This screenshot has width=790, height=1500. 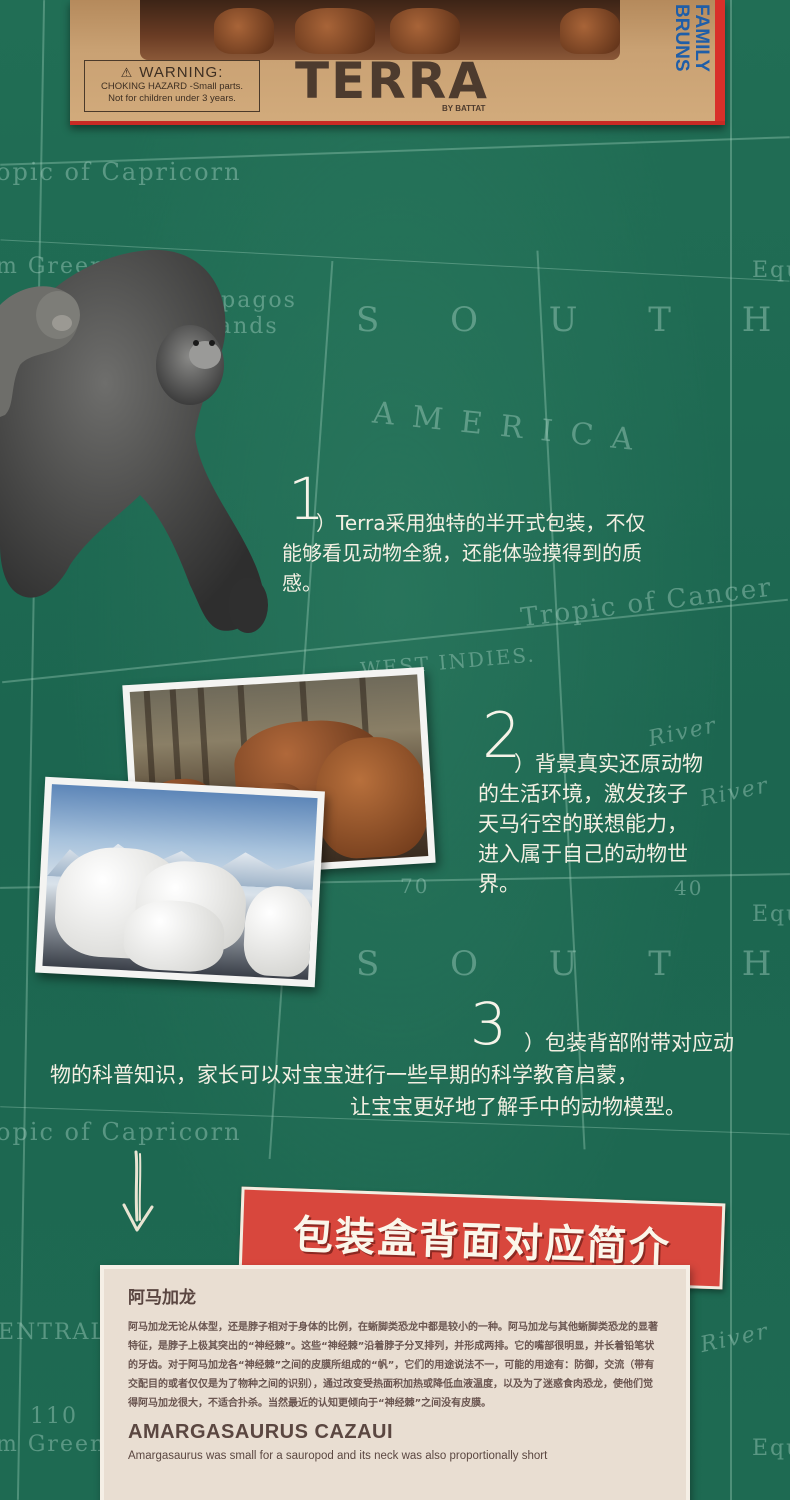 What do you see at coordinates (54, 1416) in the screenshot?
I see `map-label-110: 110` at bounding box center [54, 1416].